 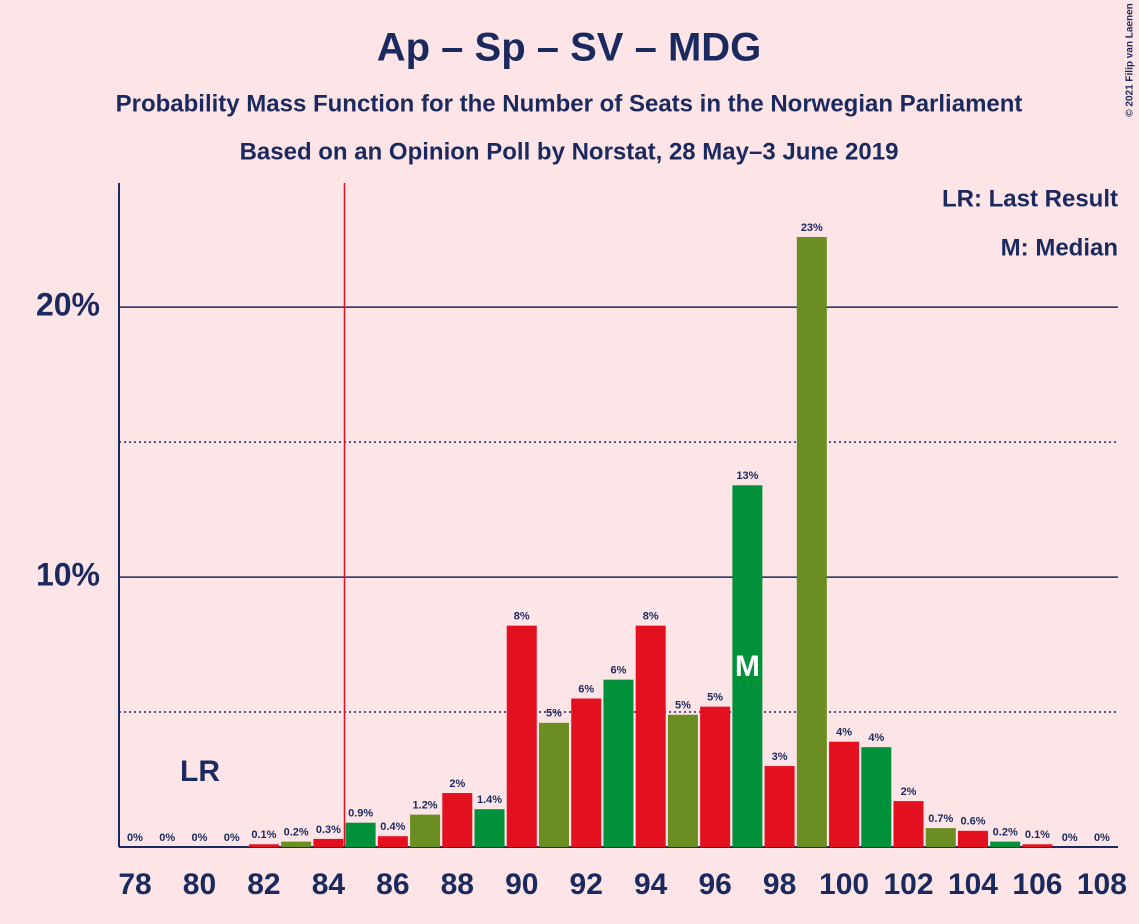 What do you see at coordinates (747, 476) in the screenshot?
I see `value-label: 13%` at bounding box center [747, 476].